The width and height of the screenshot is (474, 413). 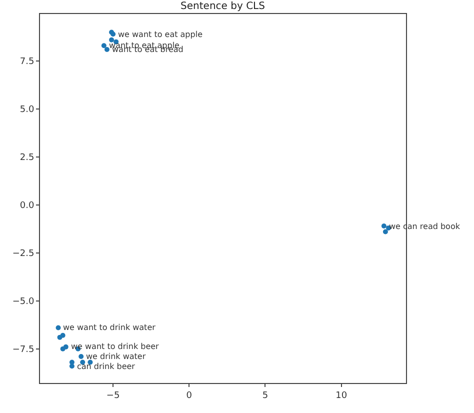 What do you see at coordinates (27, 62) in the screenshot?
I see `y-tick-label: 7.5` at bounding box center [27, 62].